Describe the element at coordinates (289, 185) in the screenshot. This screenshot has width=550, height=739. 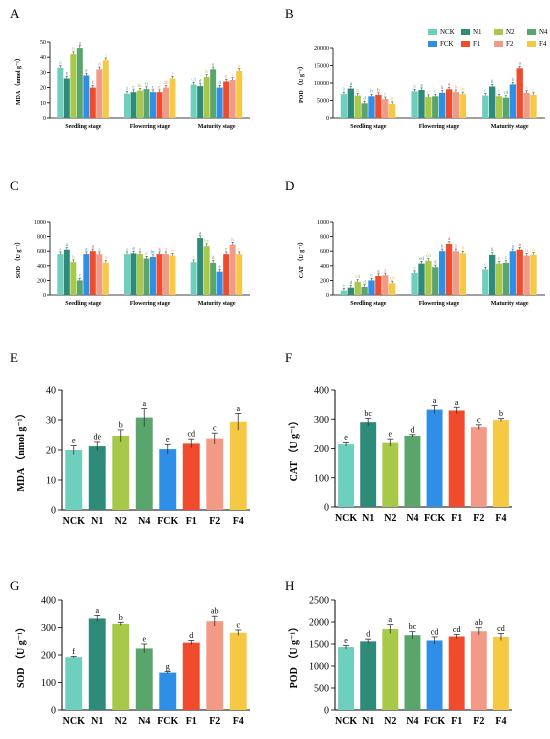
I see `panel-letter: D` at that location.